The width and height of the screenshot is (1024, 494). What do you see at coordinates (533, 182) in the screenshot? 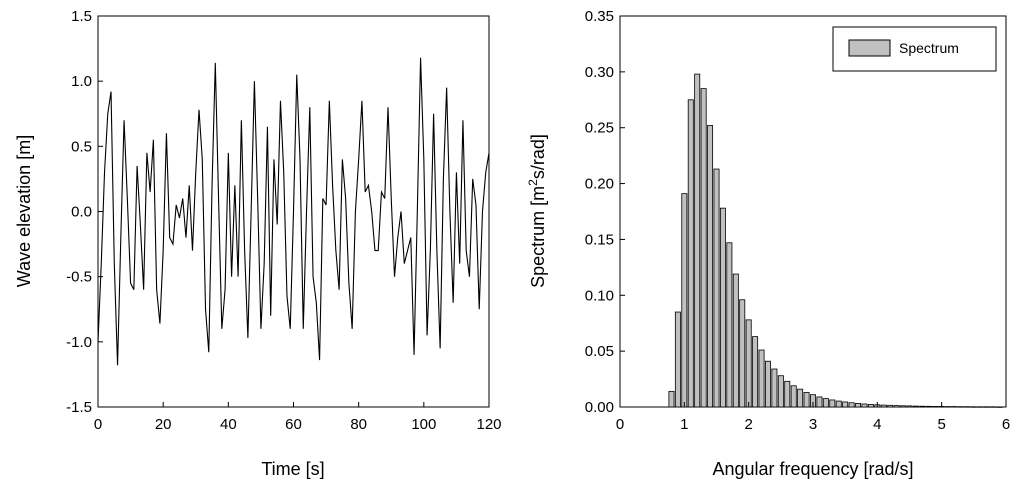
I see `right-y-axis-label-superscript: 2` at bounding box center [533, 182].